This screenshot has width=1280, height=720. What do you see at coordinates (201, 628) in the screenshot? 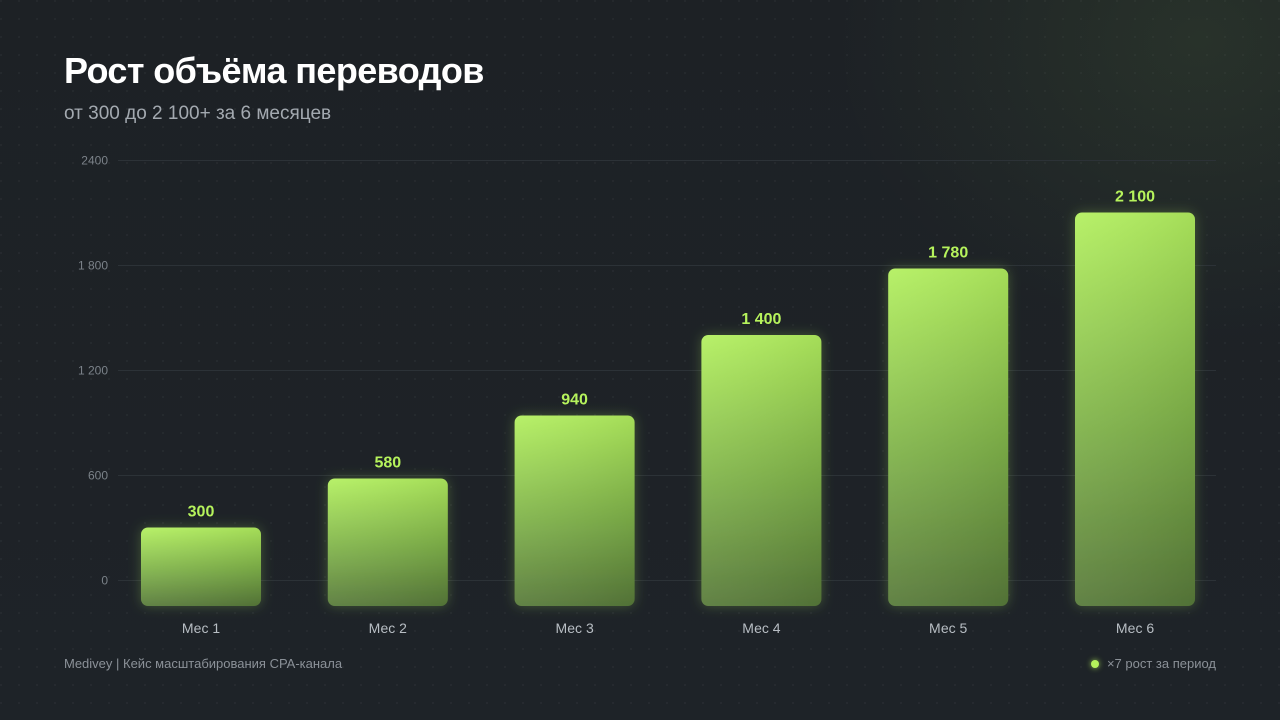
I see `x-category-label: Мес 1` at bounding box center [201, 628].